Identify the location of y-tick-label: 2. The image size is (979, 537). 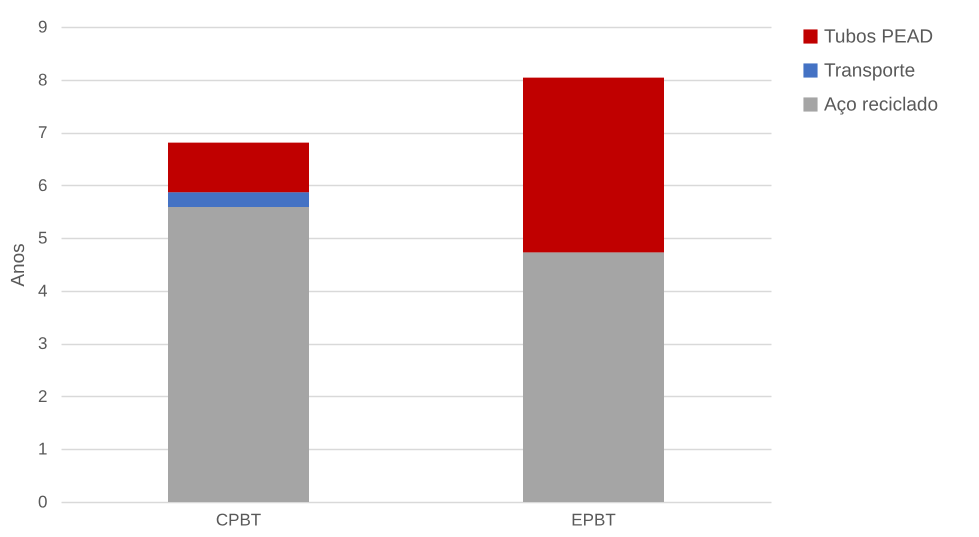
(43, 396).